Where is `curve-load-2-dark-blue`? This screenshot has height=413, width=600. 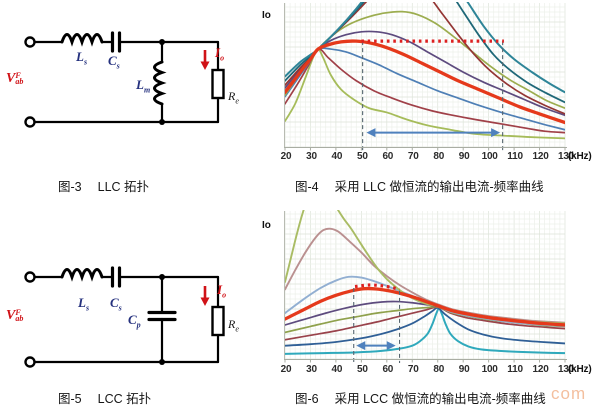
curve-load-2-dark-blue is located at coordinates (425, 326).